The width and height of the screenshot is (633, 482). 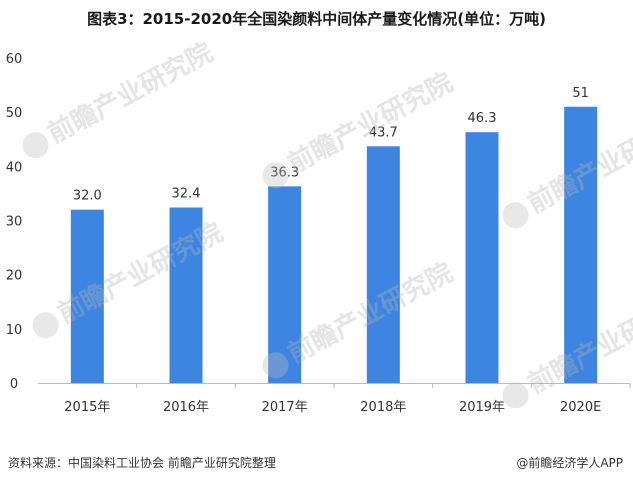 What do you see at coordinates (580, 93) in the screenshot?
I see `data-label: 51` at bounding box center [580, 93].